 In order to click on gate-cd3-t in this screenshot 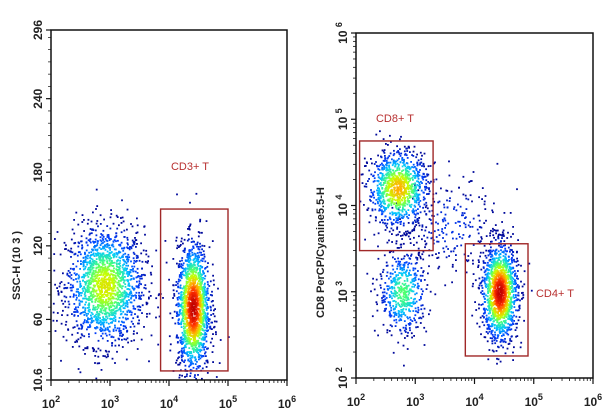, I will do `click(194, 290)`.